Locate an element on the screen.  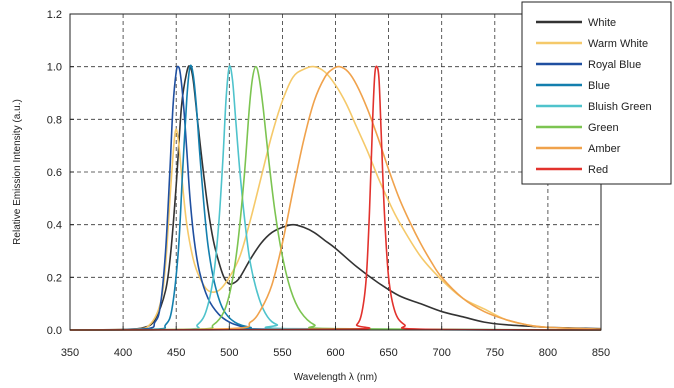
legend-label: Green is located at coordinates (603, 128).